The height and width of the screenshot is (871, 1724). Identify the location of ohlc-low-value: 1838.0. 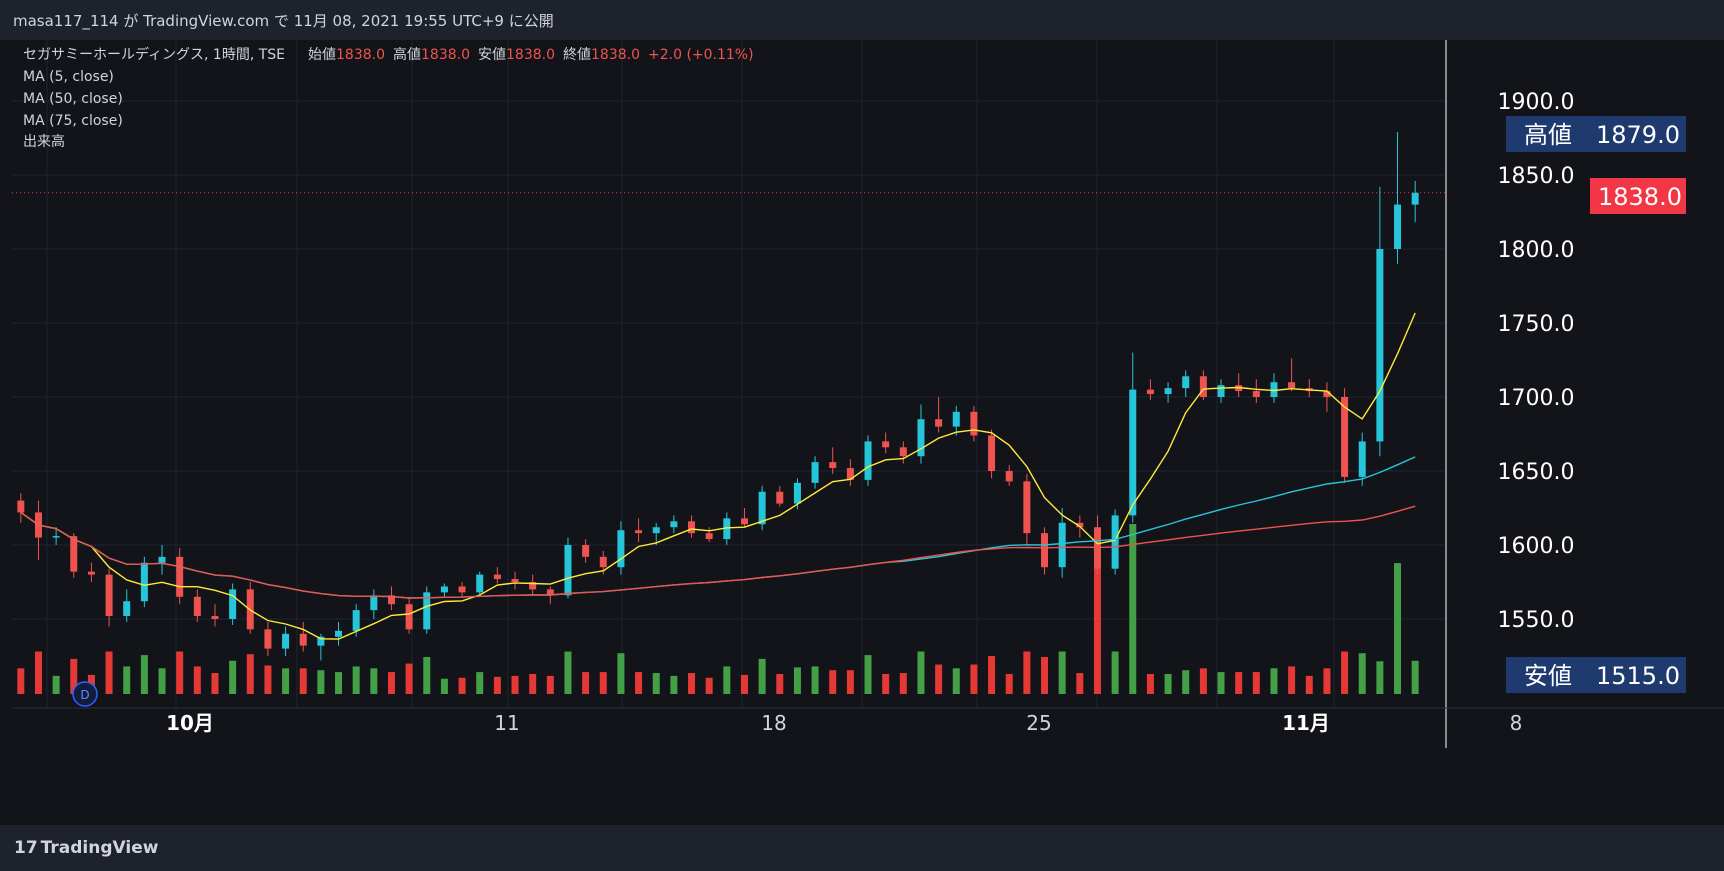
(530, 55).